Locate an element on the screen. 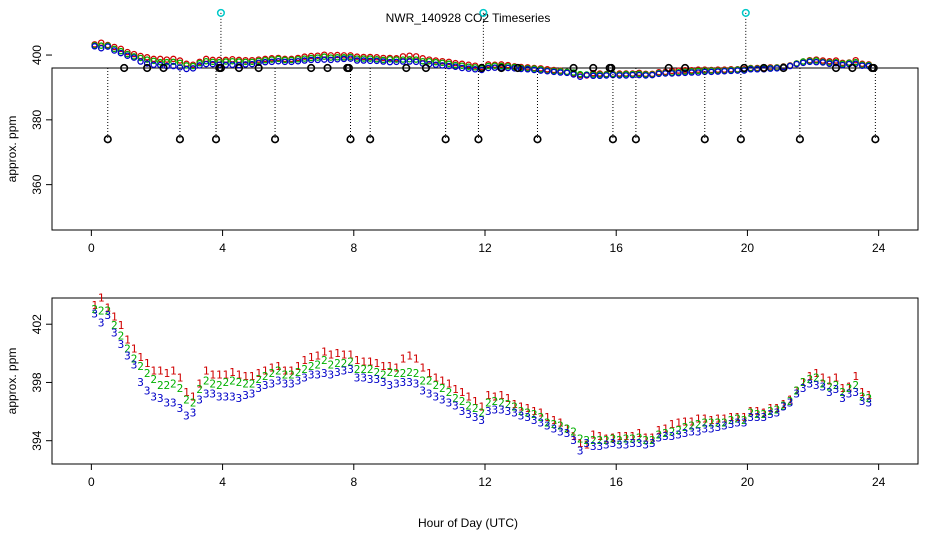 This screenshot has height=540, width=936. top-y-tick-label: 380 is located at coordinates (37, 120).